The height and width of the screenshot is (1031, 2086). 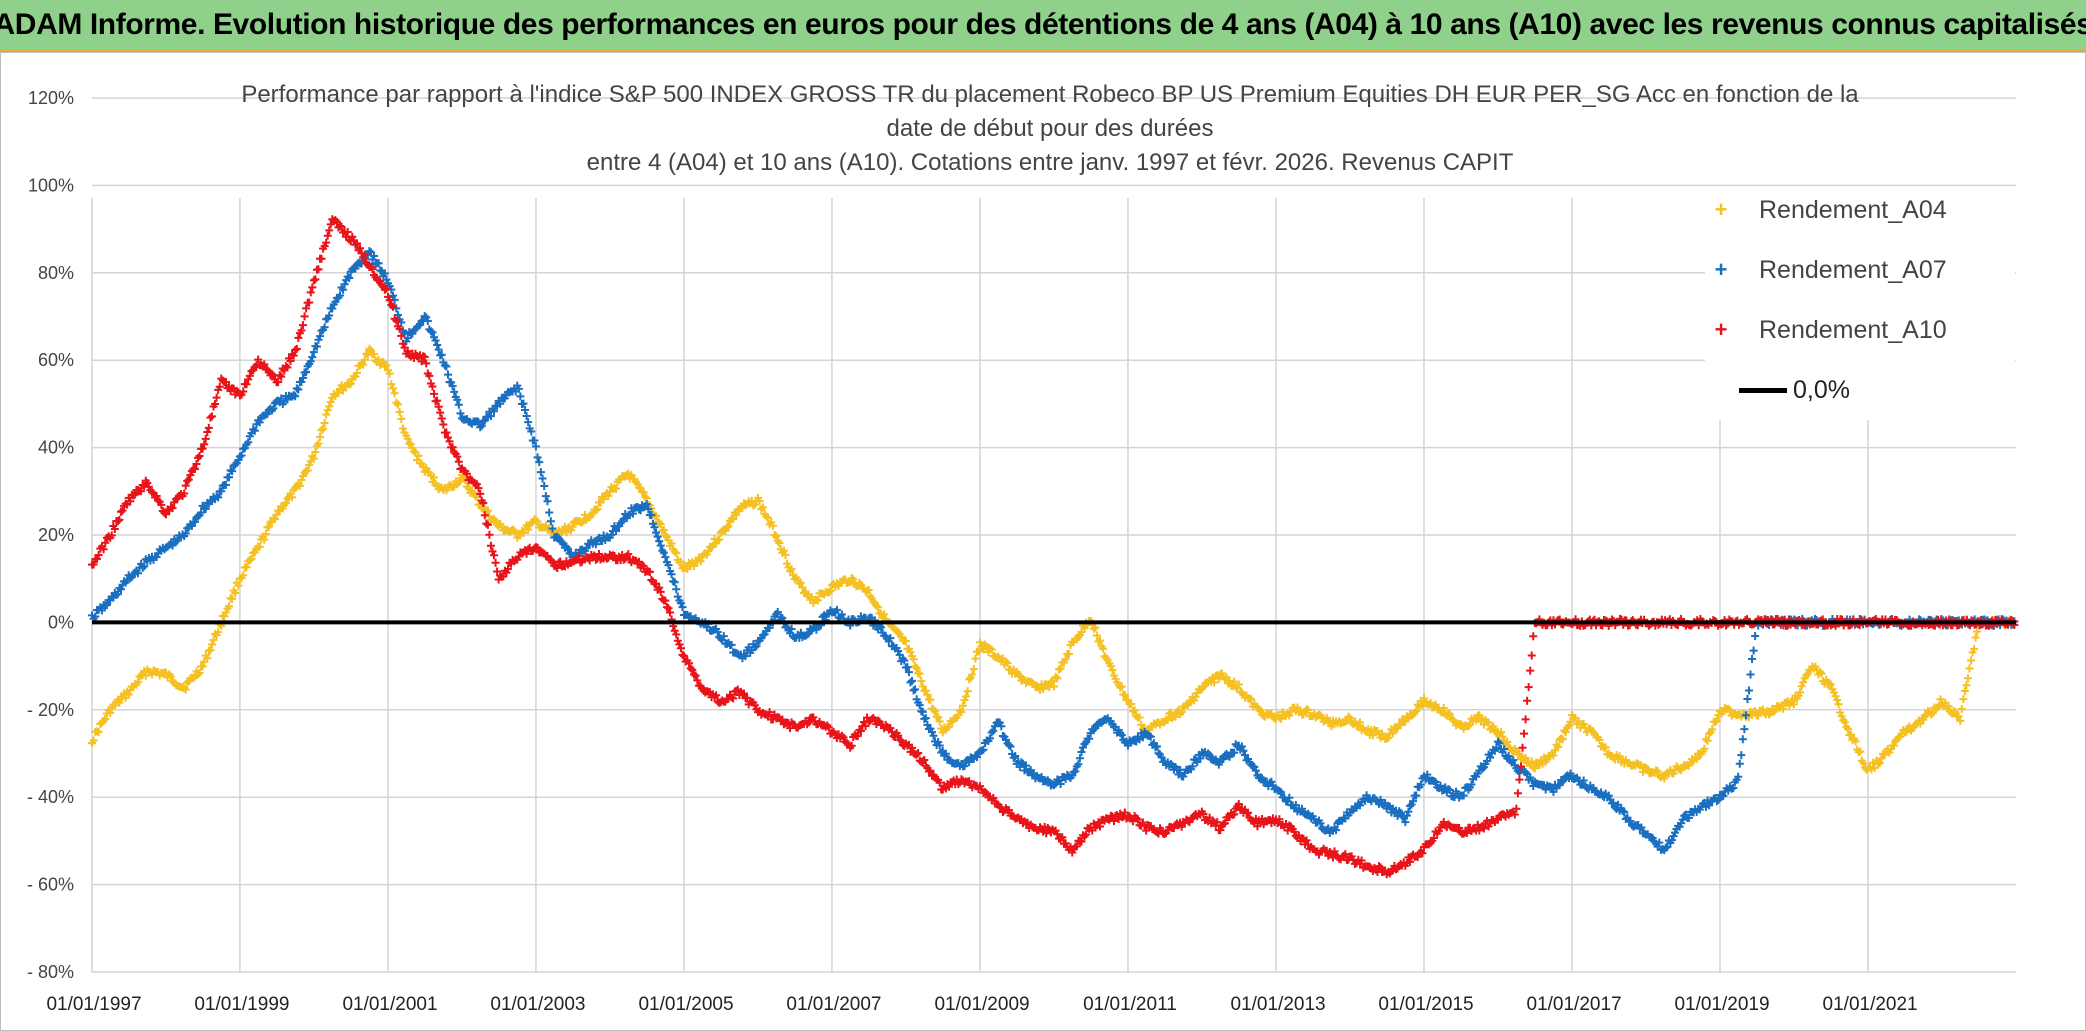 What do you see at coordinates (537, 1004) in the screenshot?
I see `x-tick-label: 01/01/2003` at bounding box center [537, 1004].